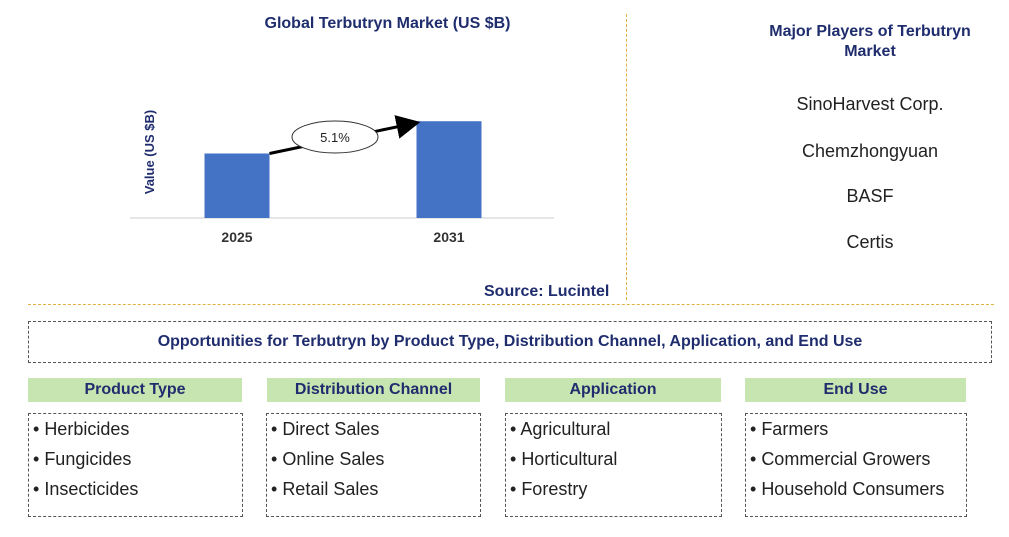 This screenshot has width=1009, height=537. I want to click on cagr-label: 5.1%, so click(335, 137).